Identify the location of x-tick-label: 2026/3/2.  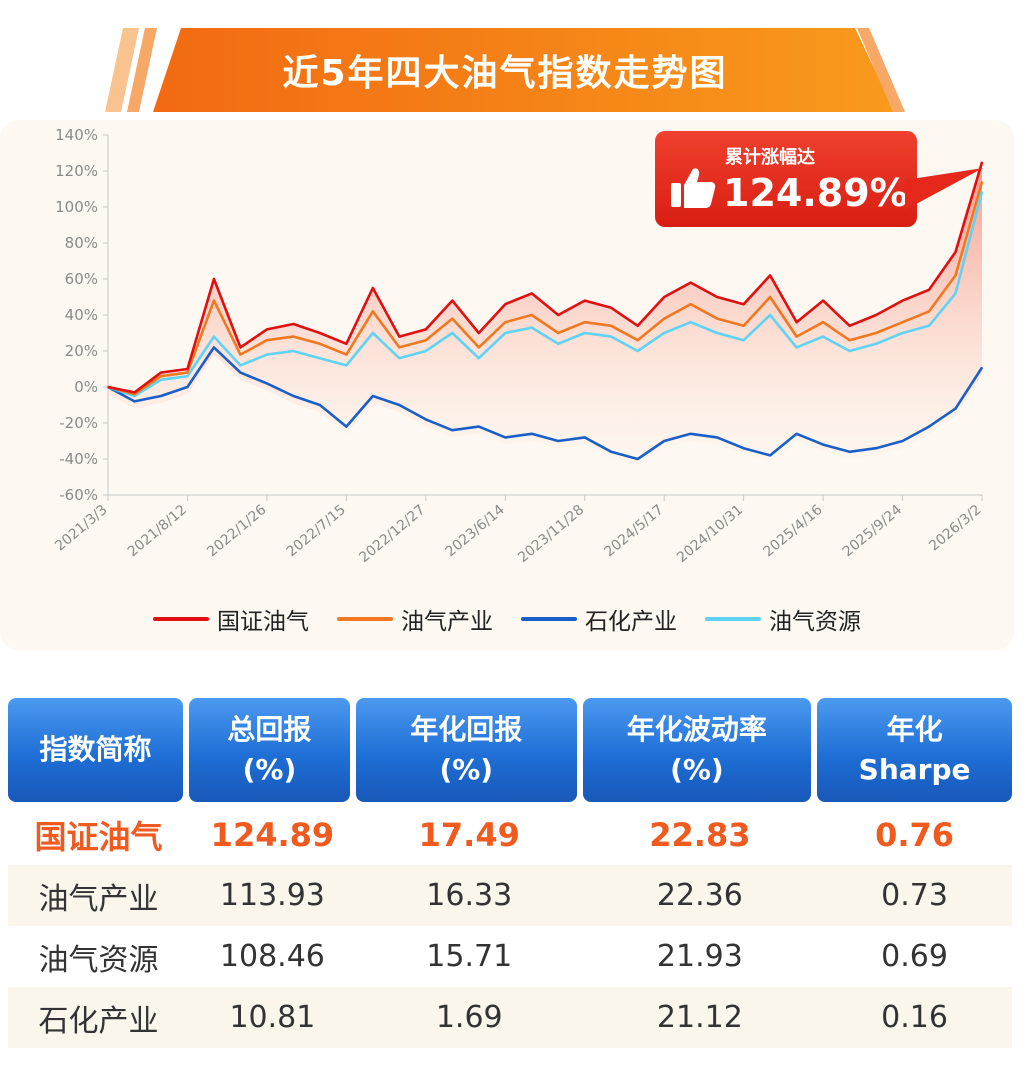
(955, 528).